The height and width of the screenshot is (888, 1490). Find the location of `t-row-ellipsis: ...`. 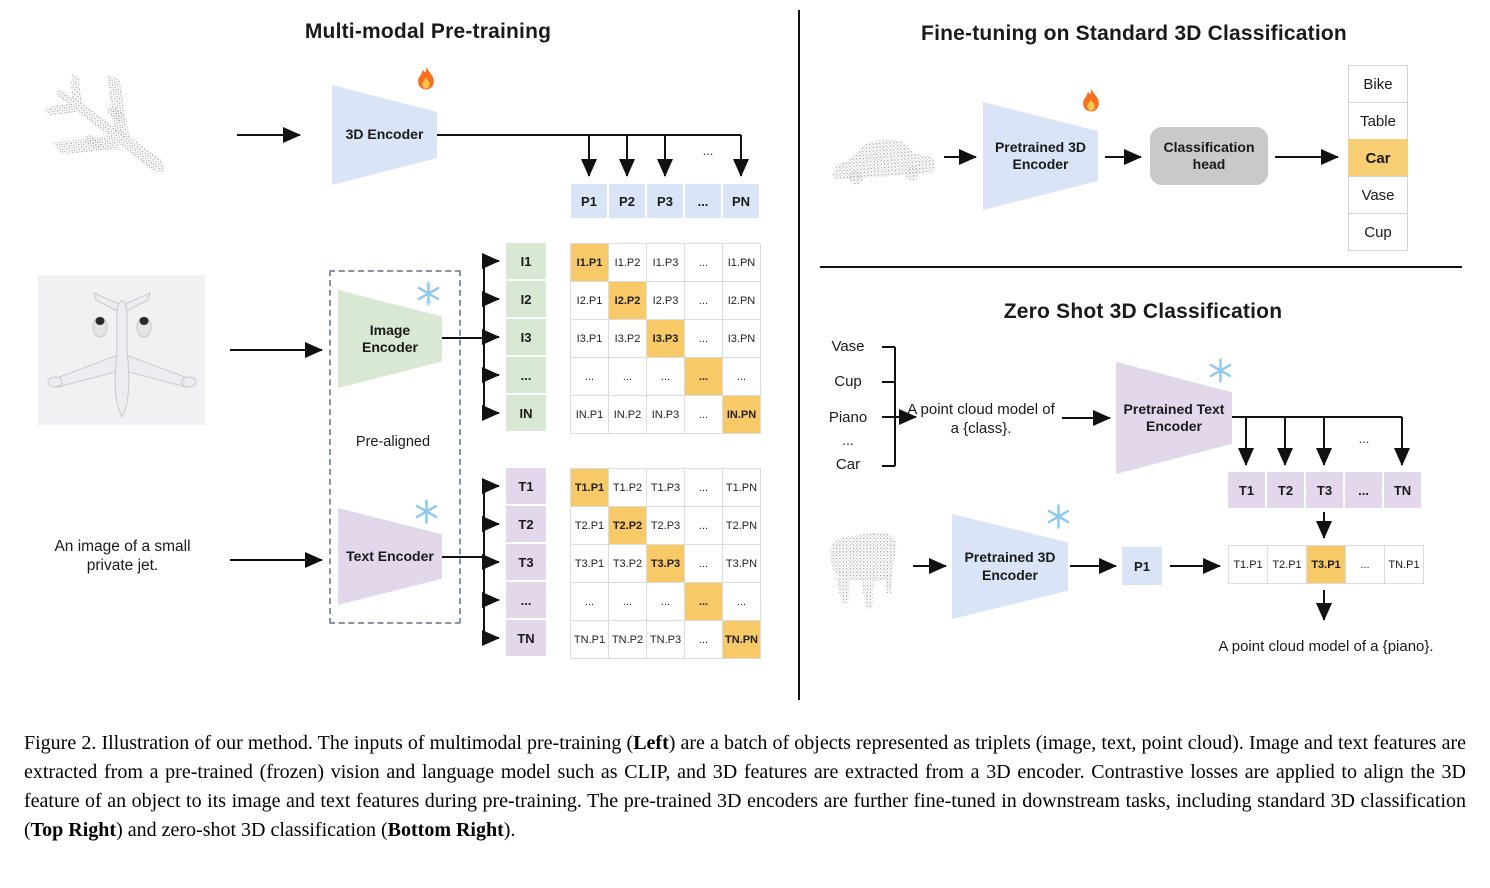

t-row-ellipsis: ... is located at coordinates (1364, 438).